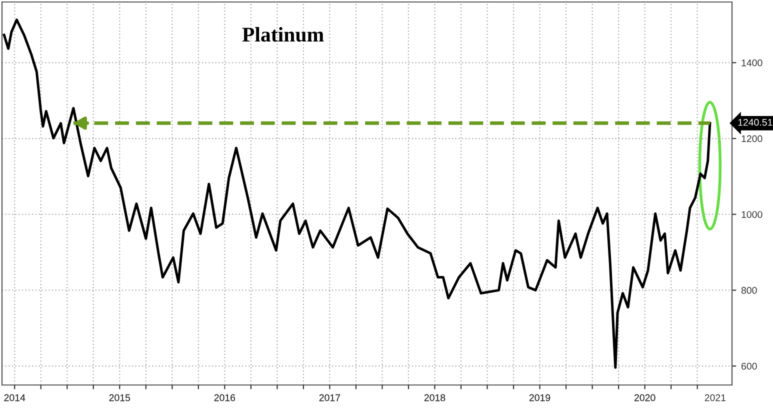  What do you see at coordinates (539, 398) in the screenshot?
I see `x-tick-label: 2019` at bounding box center [539, 398].